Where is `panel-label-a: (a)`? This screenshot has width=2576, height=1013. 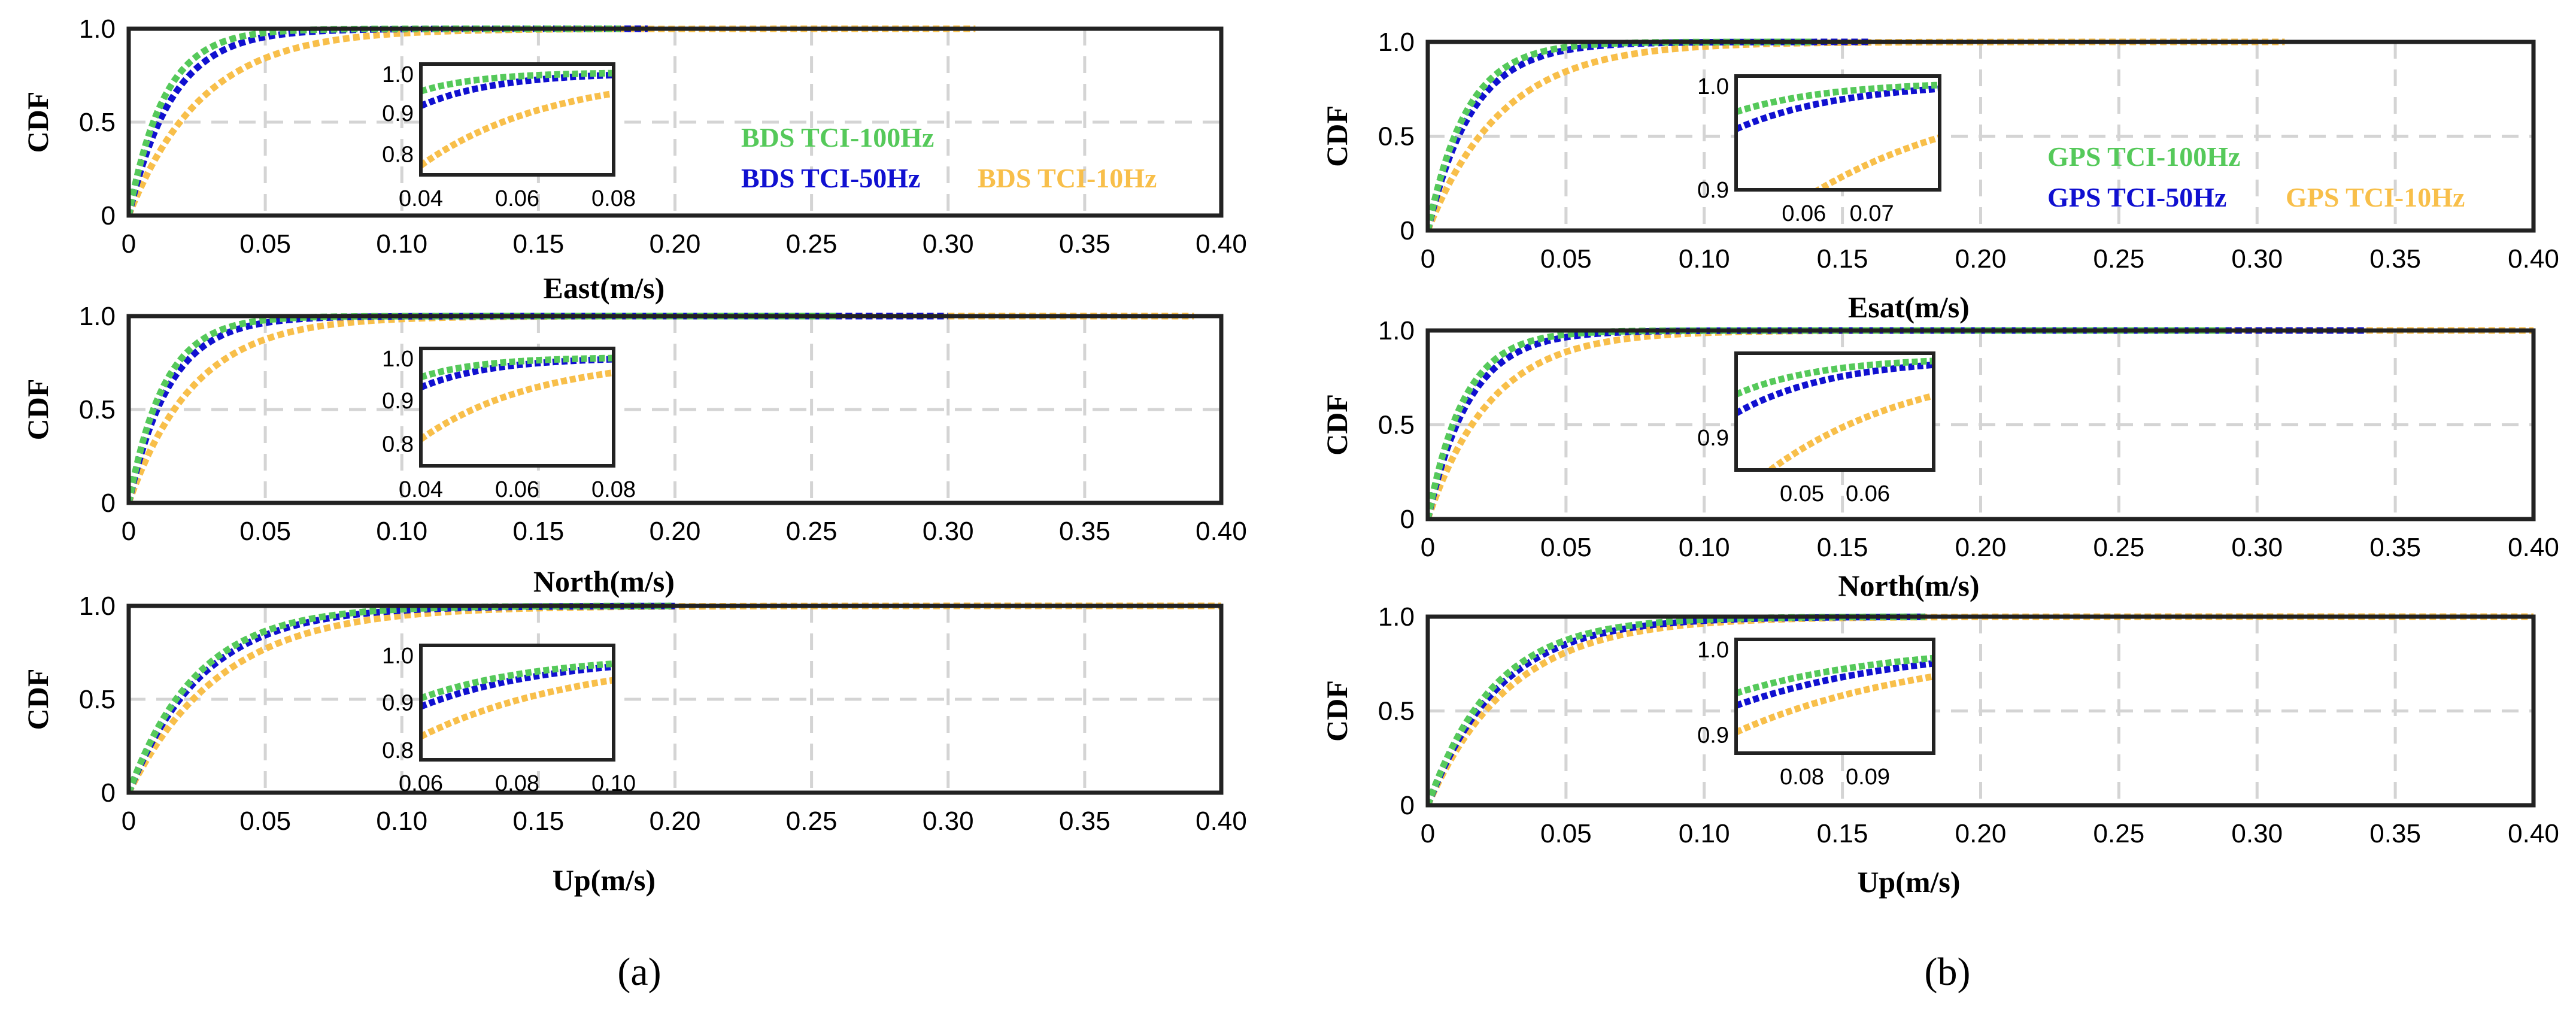 panel-label-a: (a) is located at coordinates (639, 972).